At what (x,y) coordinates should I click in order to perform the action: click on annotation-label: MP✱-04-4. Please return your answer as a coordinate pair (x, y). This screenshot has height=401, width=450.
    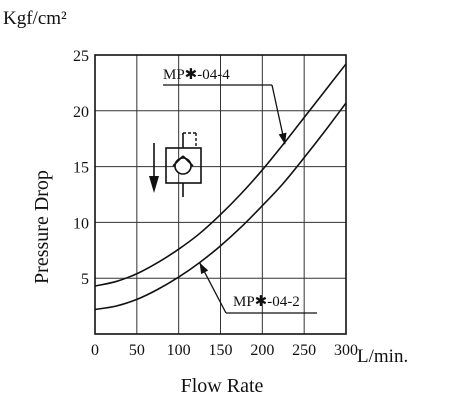
    Looking at the image, I should click on (196, 75).